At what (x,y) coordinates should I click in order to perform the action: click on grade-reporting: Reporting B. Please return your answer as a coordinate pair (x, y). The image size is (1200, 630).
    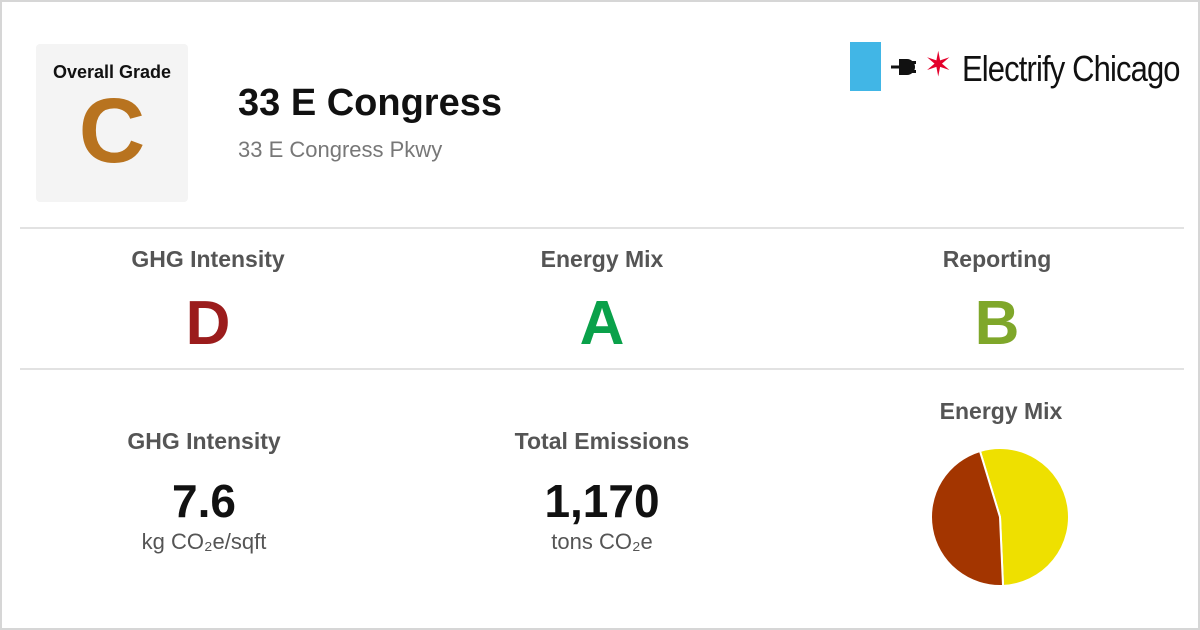
    Looking at the image, I should click on (997, 302).